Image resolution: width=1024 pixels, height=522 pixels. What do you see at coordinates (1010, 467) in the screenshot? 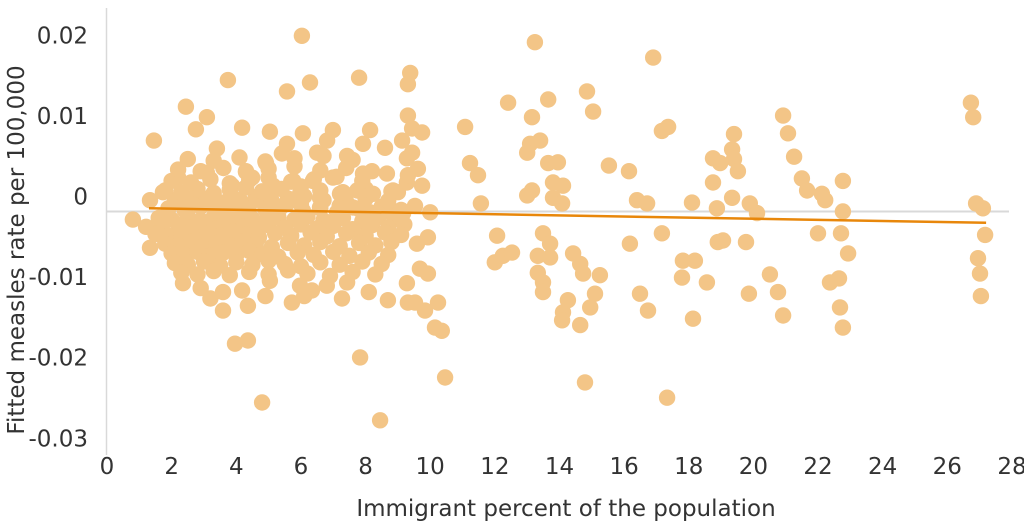
I see `x-tick-label: 28` at bounding box center [1010, 467].